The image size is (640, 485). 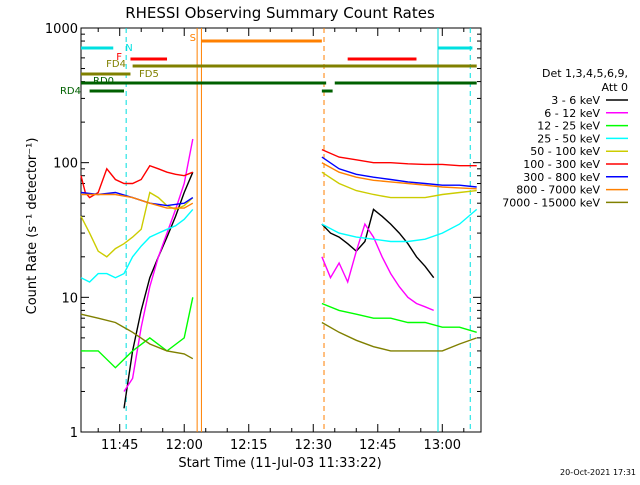 What do you see at coordinates (565, 151) in the screenshot?
I see `legend-label: 50 - 100 keV` at bounding box center [565, 151].